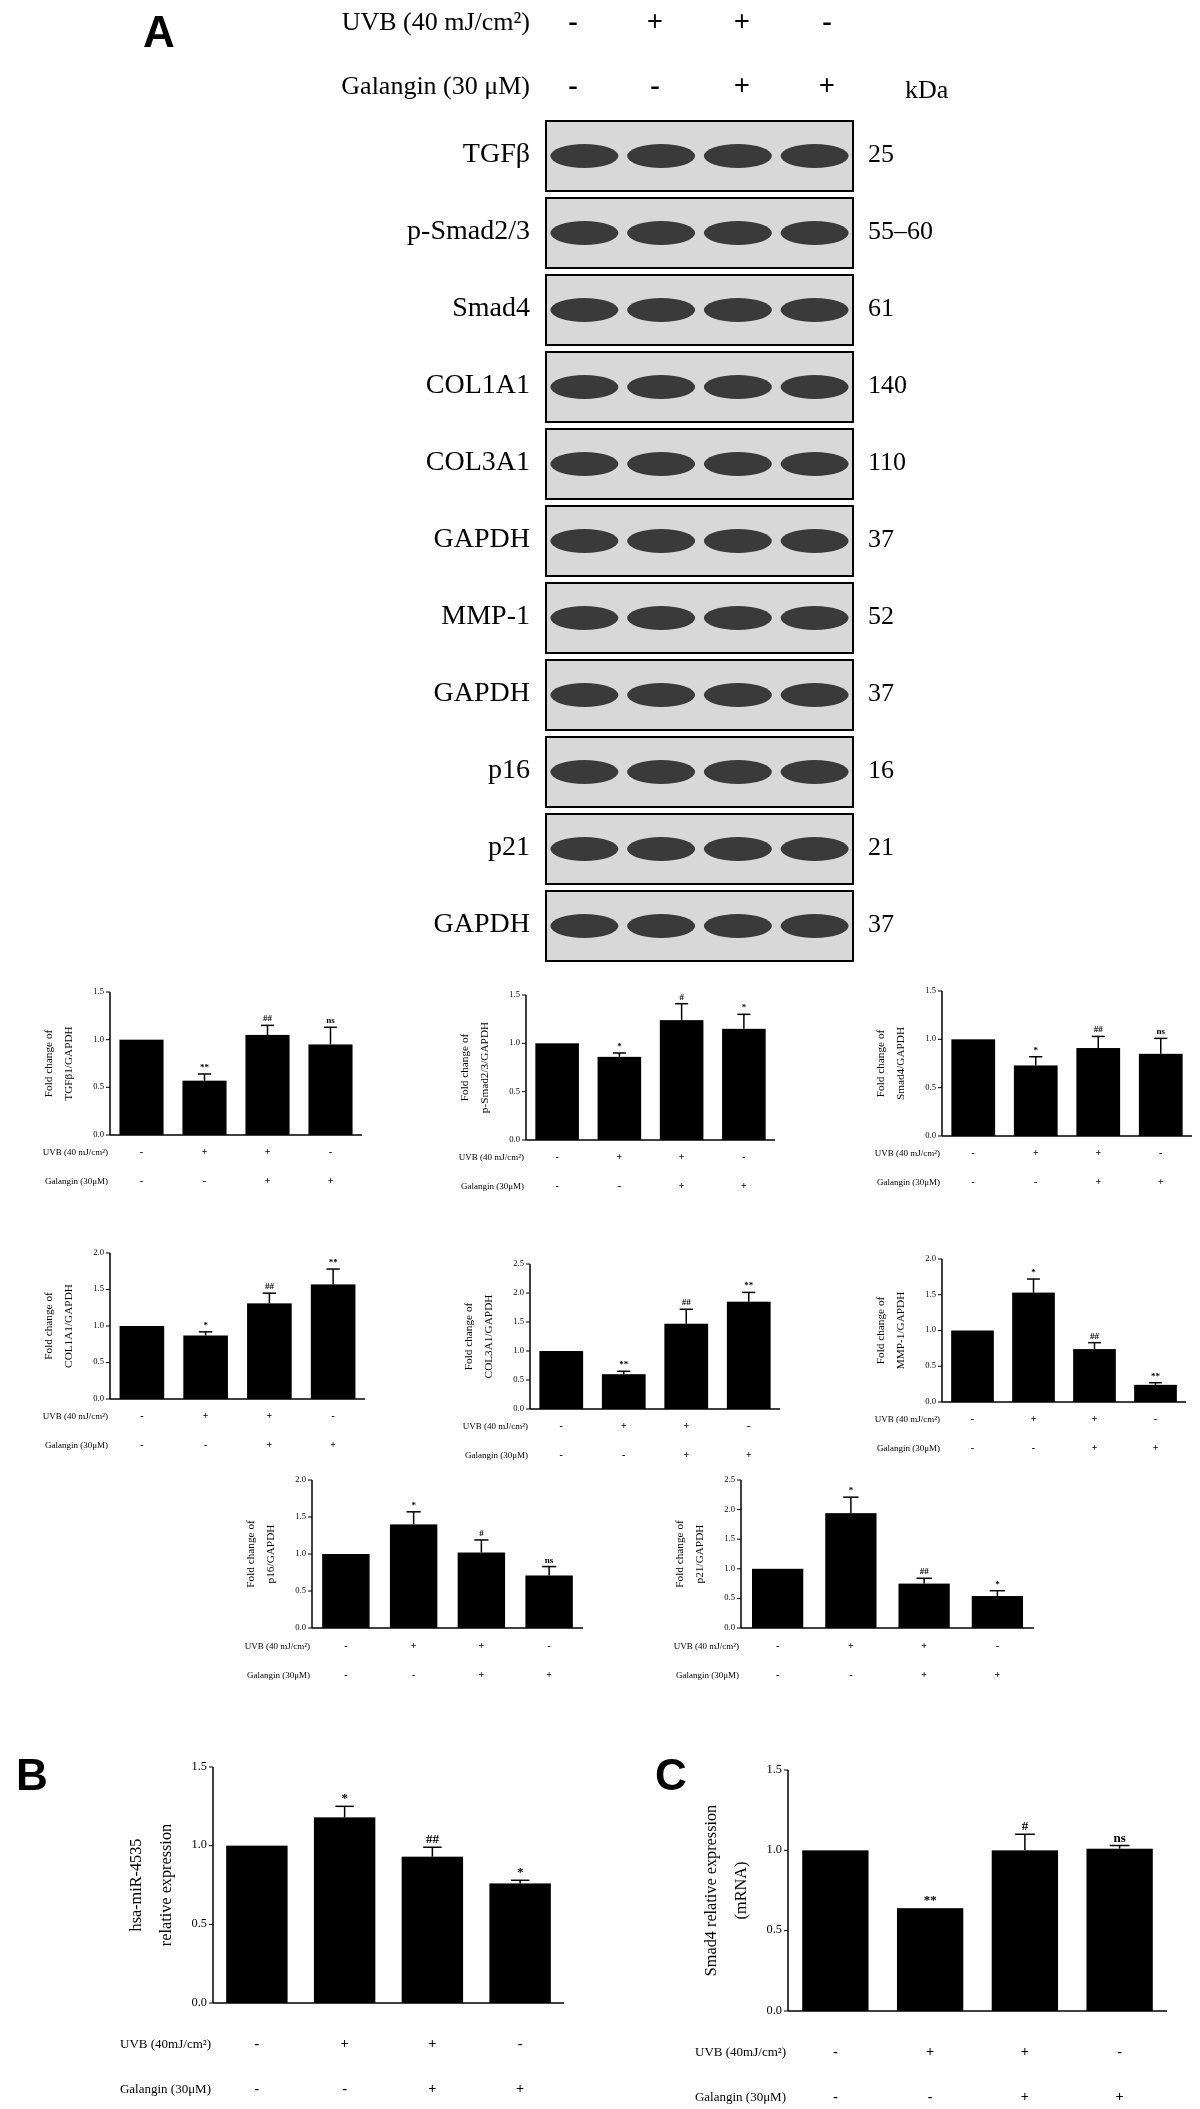 Image resolution: width=1200 pixels, height=2109 pixels. What do you see at coordinates (509, 846) in the screenshot?
I see `text: p21` at bounding box center [509, 846].